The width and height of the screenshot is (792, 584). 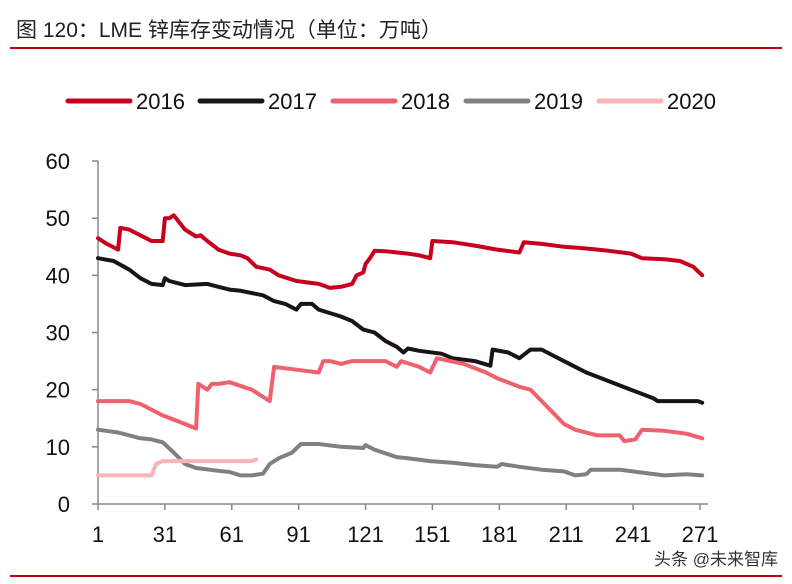 What do you see at coordinates (566, 534) in the screenshot?
I see `x-tick-label: 211` at bounding box center [566, 534].